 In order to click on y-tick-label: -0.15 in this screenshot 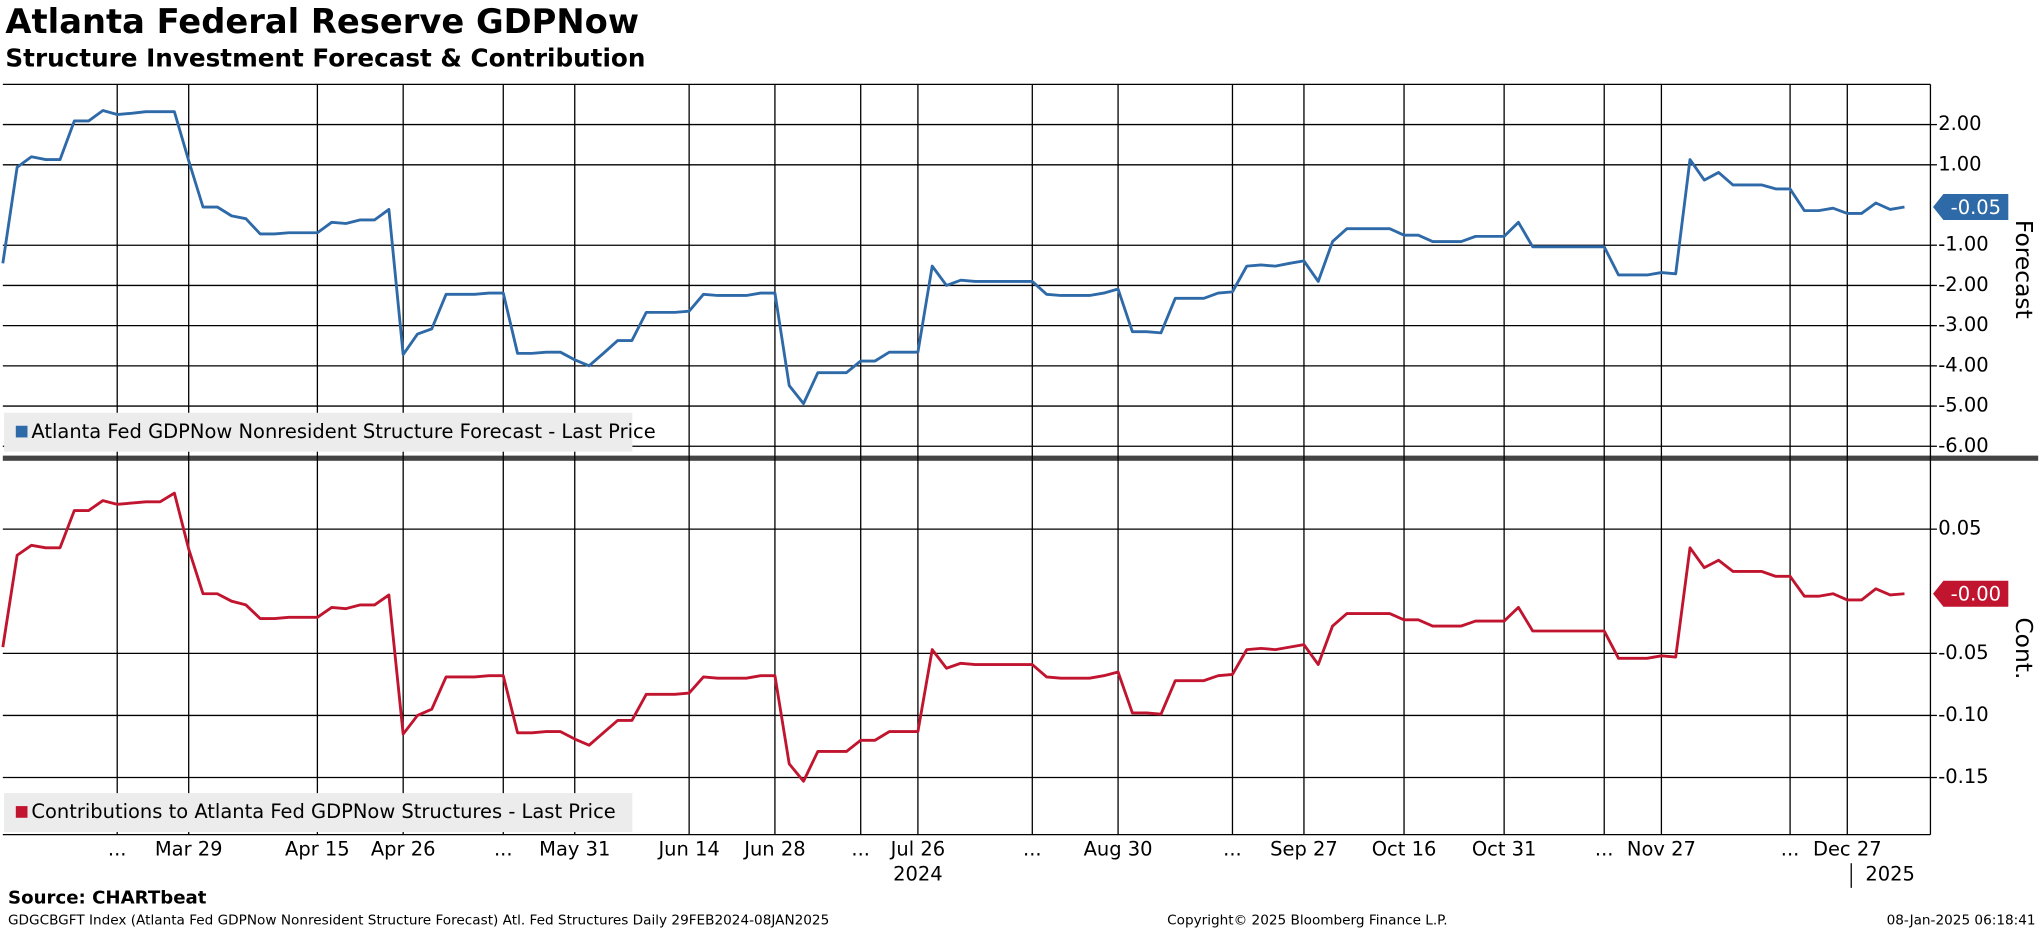, I will do `click(1963, 776)`.